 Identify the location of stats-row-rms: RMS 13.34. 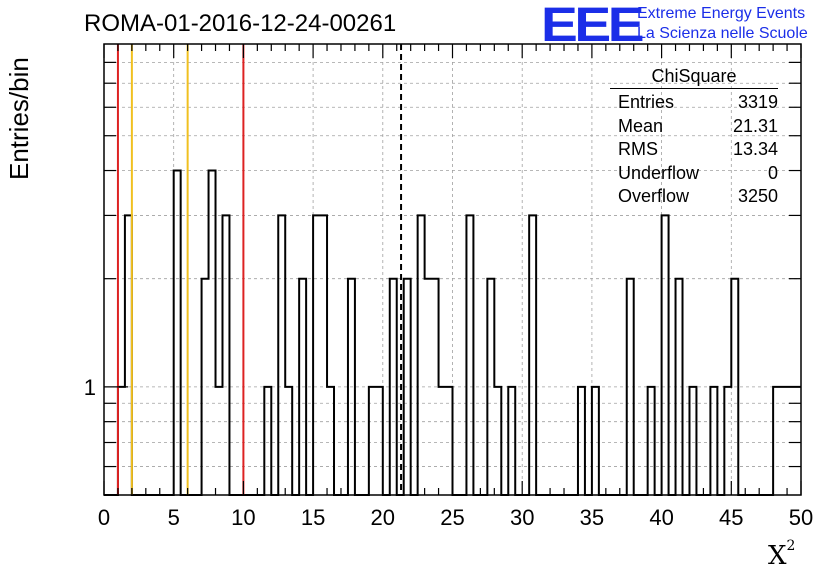
(694, 150).